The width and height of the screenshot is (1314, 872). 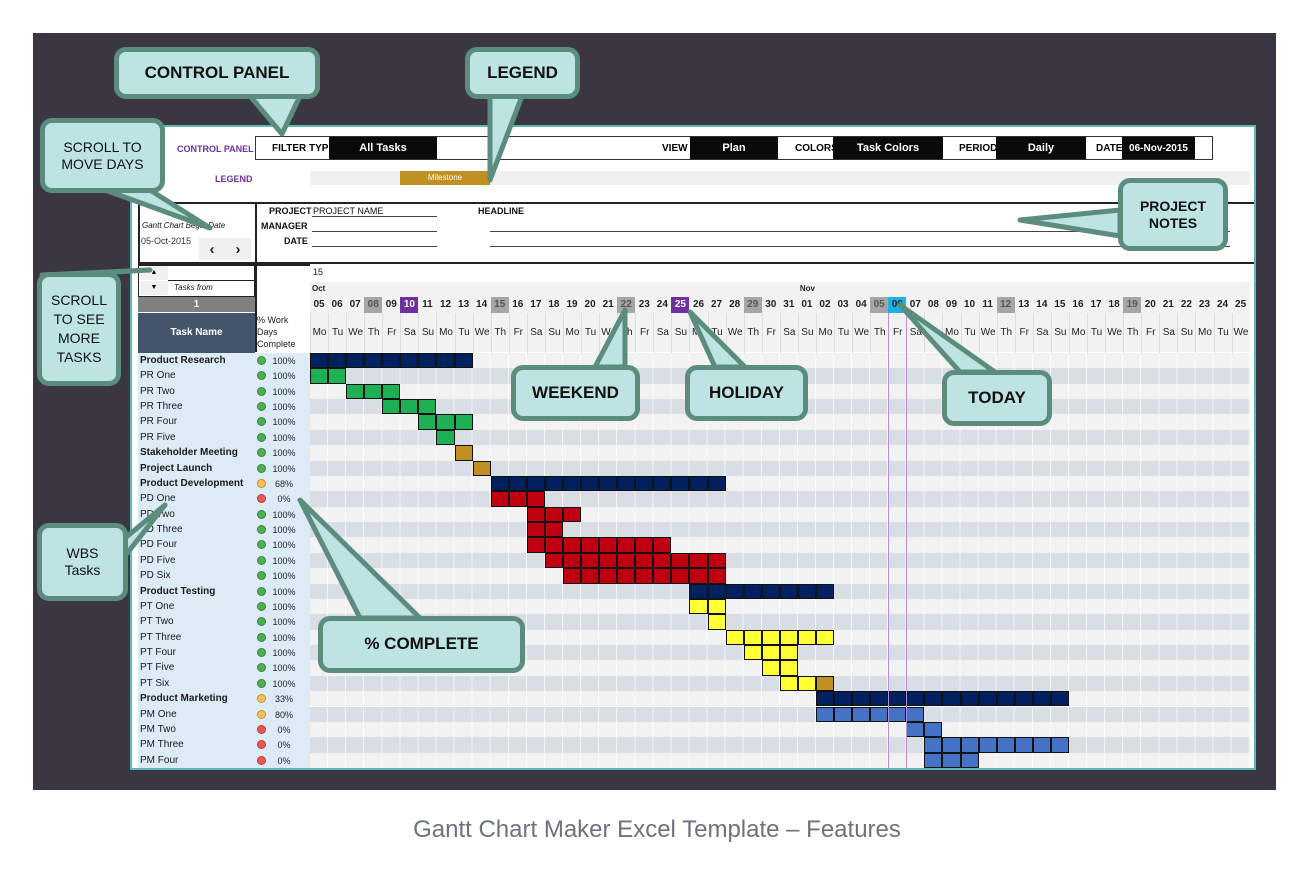 I want to click on filter-type-select: All Tasks, so click(x=383, y=148).